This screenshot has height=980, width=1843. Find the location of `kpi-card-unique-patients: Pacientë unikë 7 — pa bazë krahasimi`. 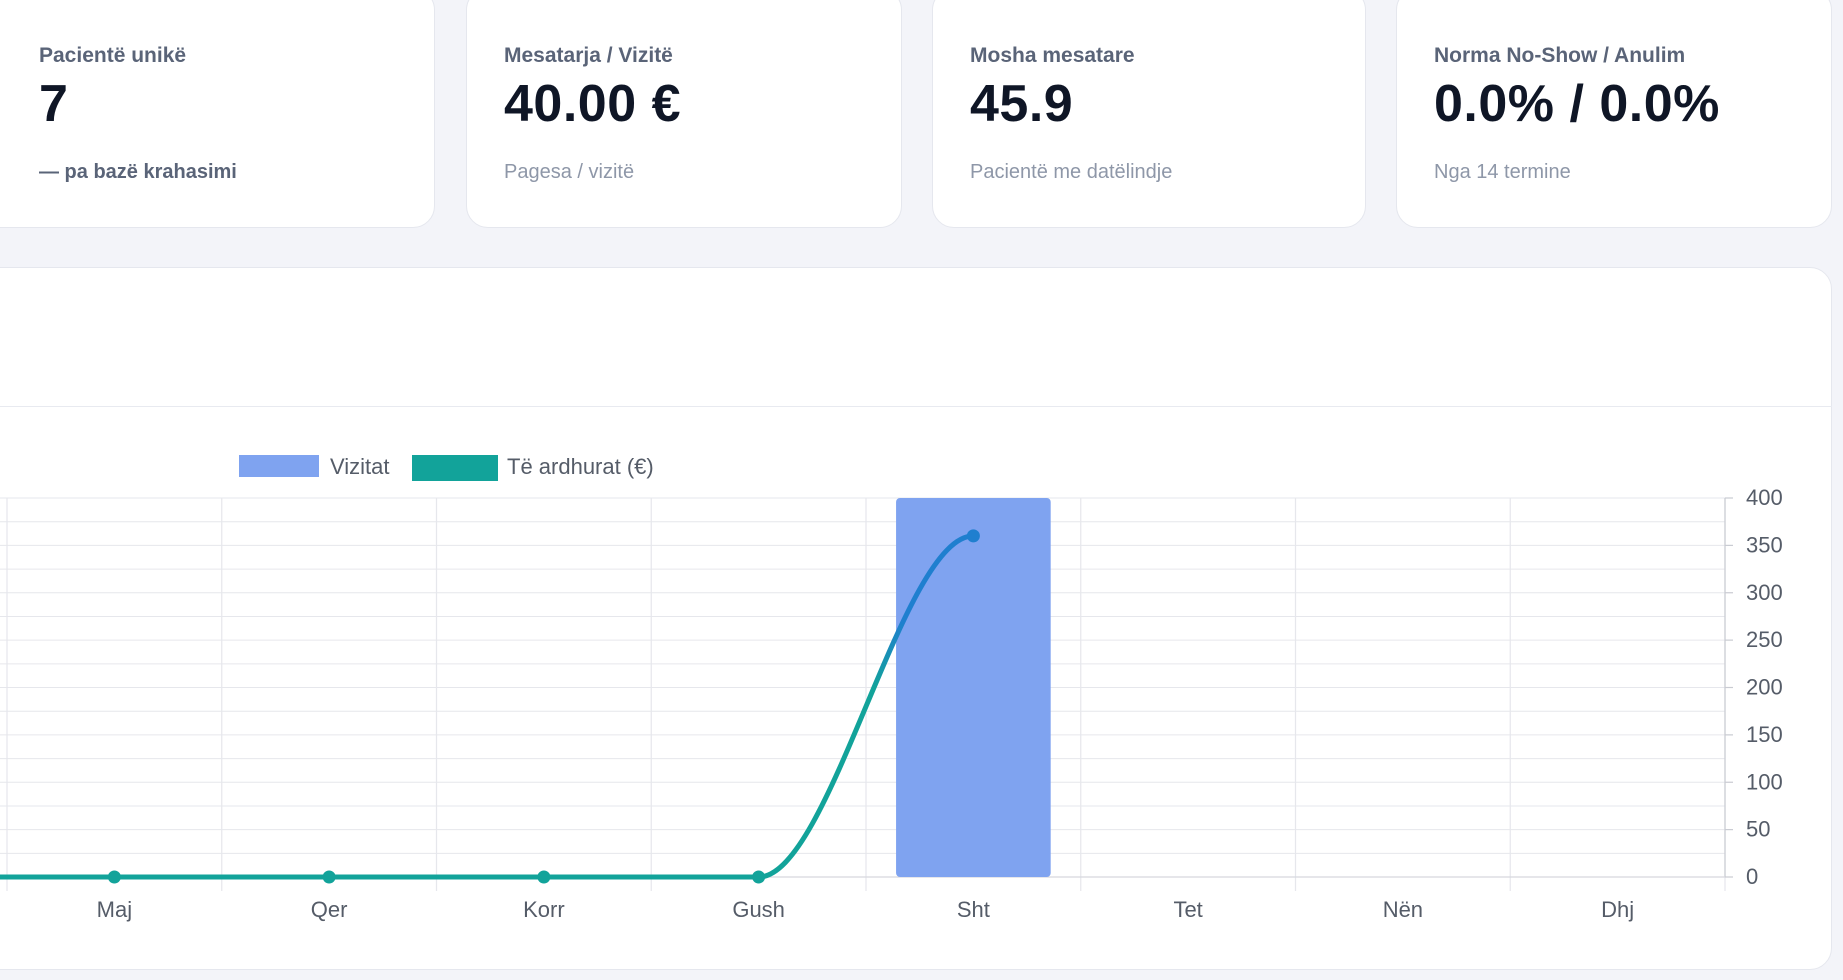

kpi-card-unique-patients: Pacientë unikë 7 — pa bazë krahasimi is located at coordinates (217, 114).